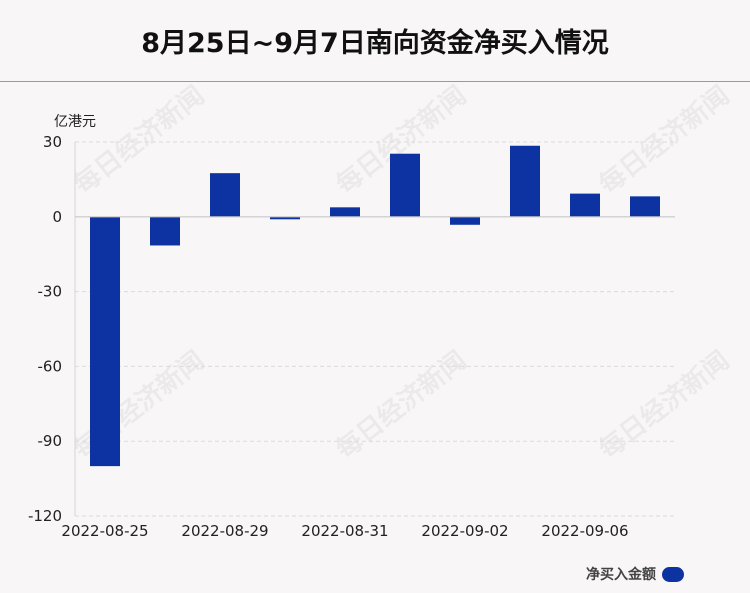  I want to click on y-tick-label: -120, so click(45, 516).